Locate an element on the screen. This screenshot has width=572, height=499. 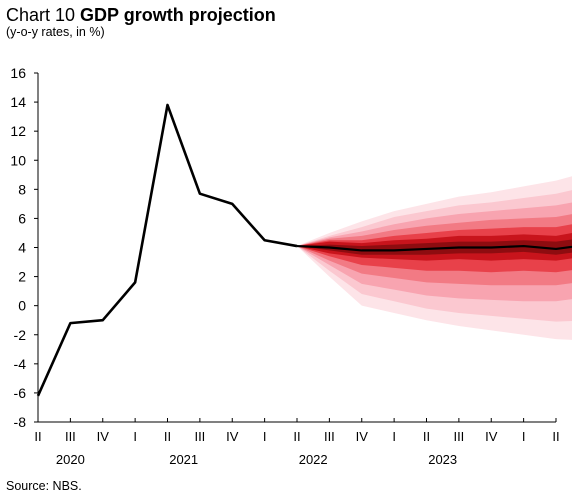
y-tick-label: 10 is located at coordinates (18, 160).